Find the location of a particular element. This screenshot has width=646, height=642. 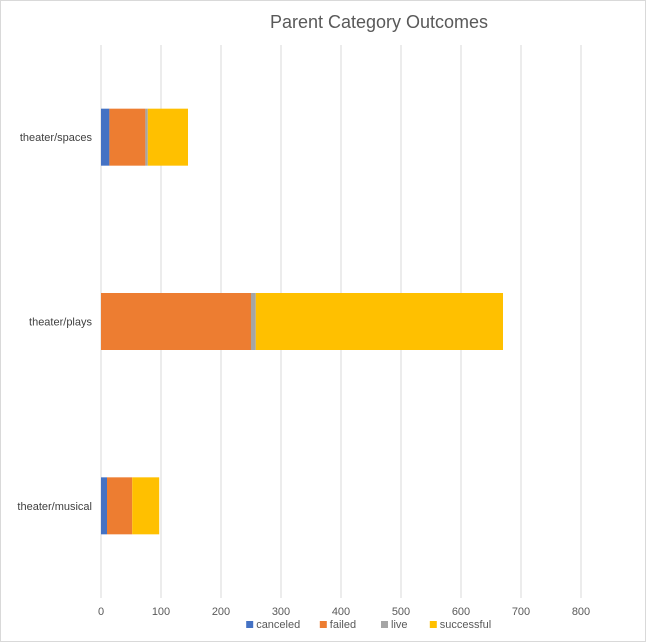

legend-swatch-successful is located at coordinates (433, 624).